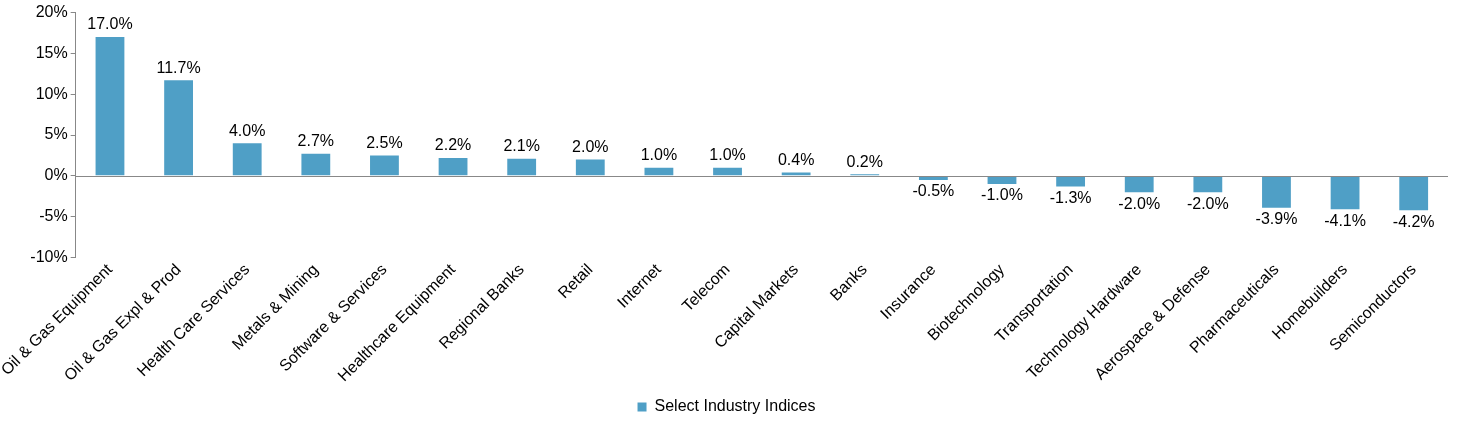 Image resolution: width=1458 pixels, height=427 pixels. Describe the element at coordinates (1276, 219) in the screenshot. I see `data-label: -3.9%` at that location.